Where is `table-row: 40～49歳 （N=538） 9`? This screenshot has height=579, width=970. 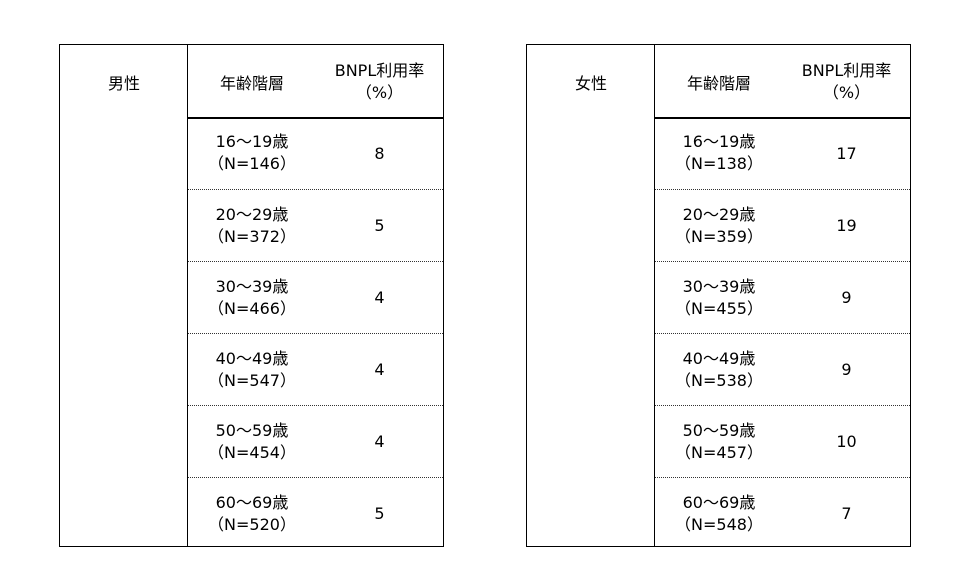
table-row: 40～49歳 （N=538） 9 is located at coordinates (782, 369).